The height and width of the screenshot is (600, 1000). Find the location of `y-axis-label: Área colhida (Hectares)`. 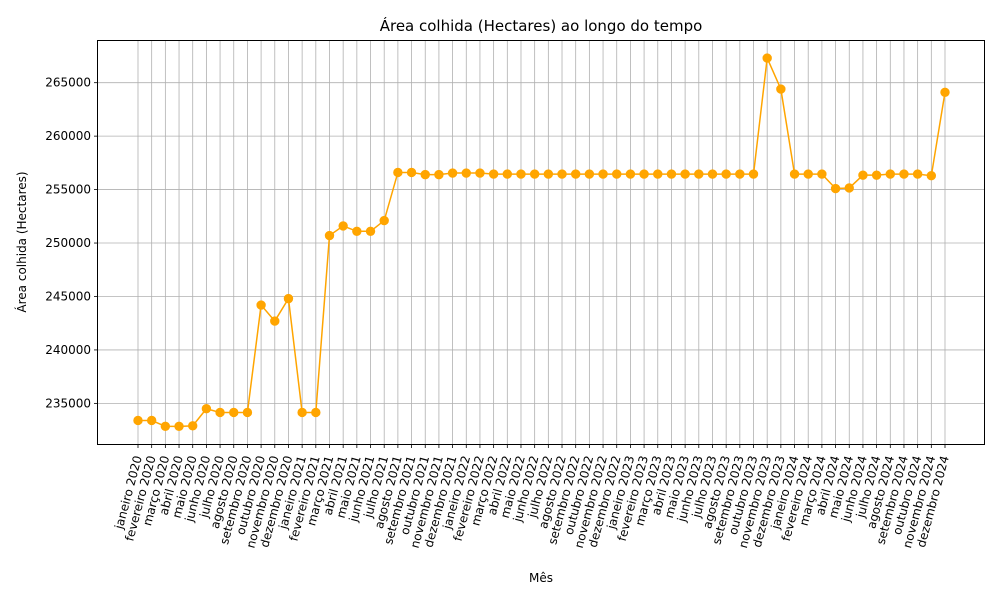

y-axis-label: Área colhida (Hectares) is located at coordinates (21, 241).